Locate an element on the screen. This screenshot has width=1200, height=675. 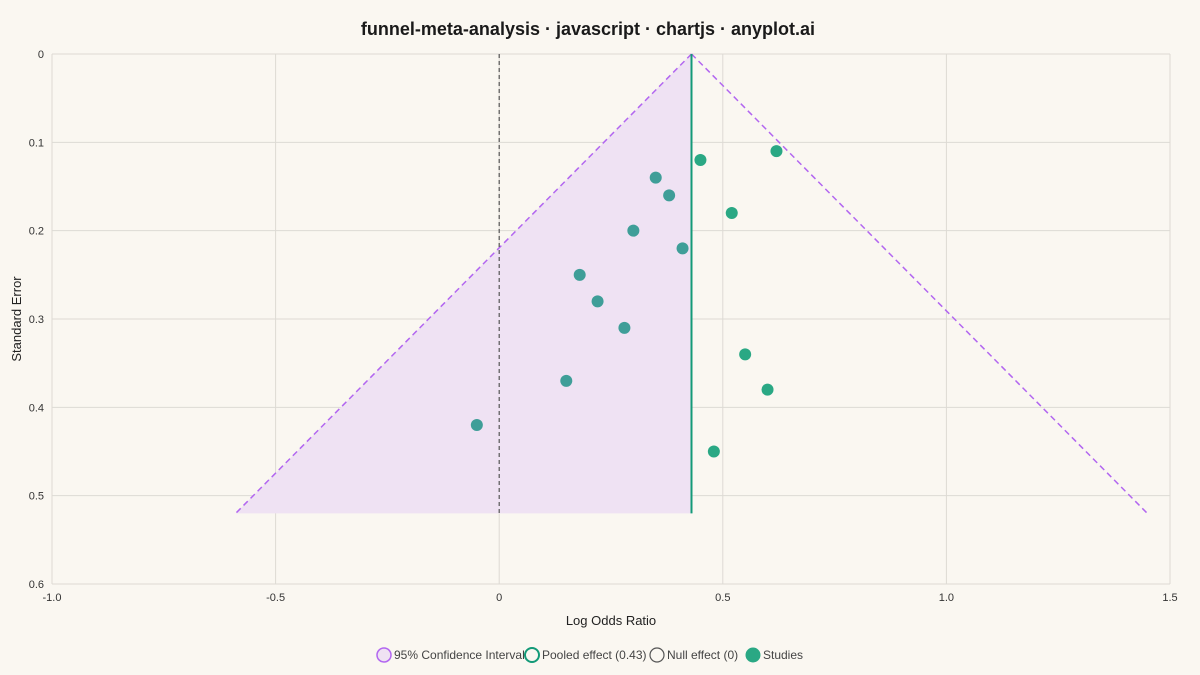
x-tick-label: 1.5 is located at coordinates (1169, 598).